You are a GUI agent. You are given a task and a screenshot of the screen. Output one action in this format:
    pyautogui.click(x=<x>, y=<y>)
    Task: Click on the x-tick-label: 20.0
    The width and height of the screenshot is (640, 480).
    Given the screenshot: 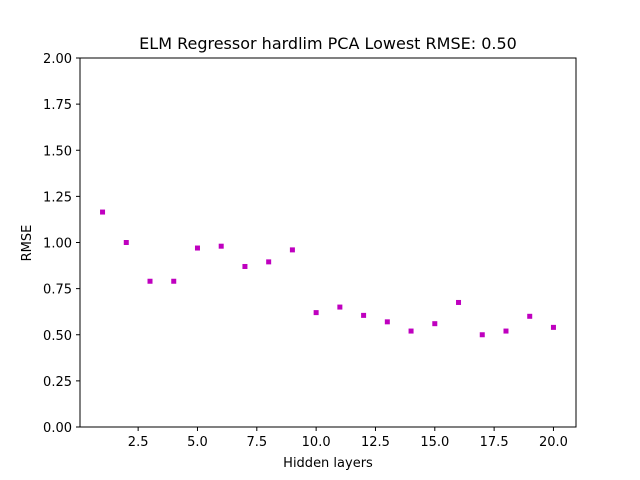 What is the action you would take?
    pyautogui.click(x=553, y=442)
    